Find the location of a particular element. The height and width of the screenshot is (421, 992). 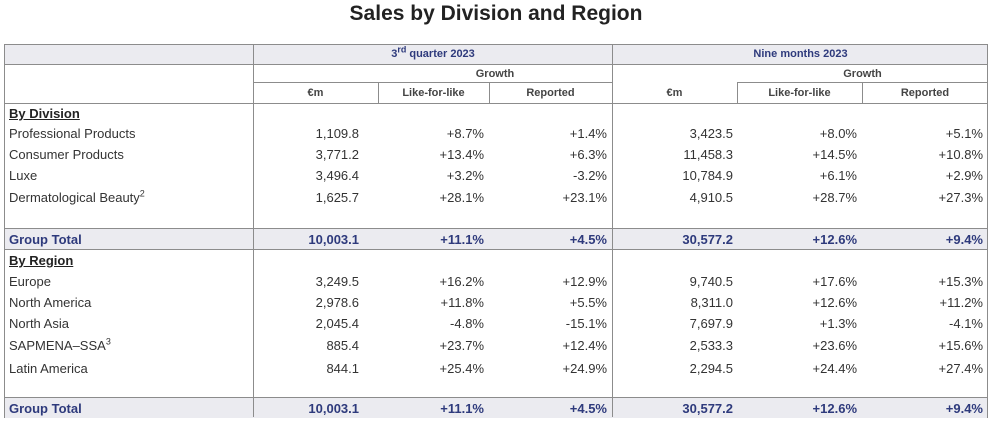

q3-lfl-value: +3.2% is located at coordinates (465, 175).